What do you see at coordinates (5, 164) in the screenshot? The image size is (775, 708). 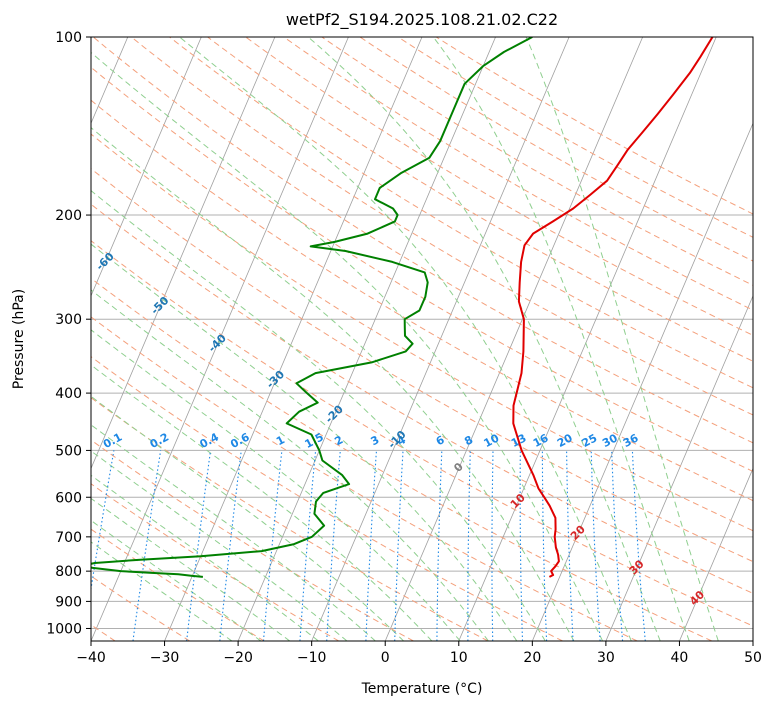 I see `isotherm-label: -80` at bounding box center [5, 164].